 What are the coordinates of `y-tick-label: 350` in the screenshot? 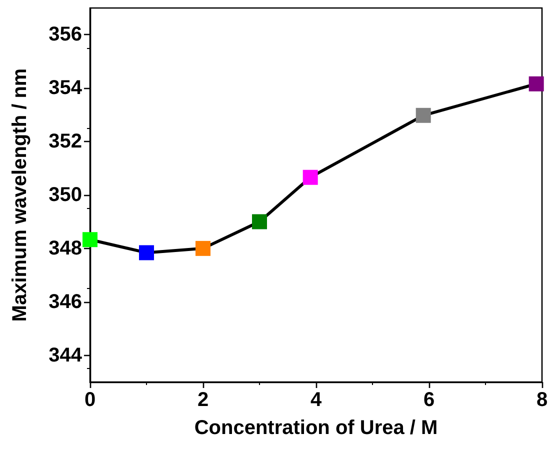 It's located at (65, 195).